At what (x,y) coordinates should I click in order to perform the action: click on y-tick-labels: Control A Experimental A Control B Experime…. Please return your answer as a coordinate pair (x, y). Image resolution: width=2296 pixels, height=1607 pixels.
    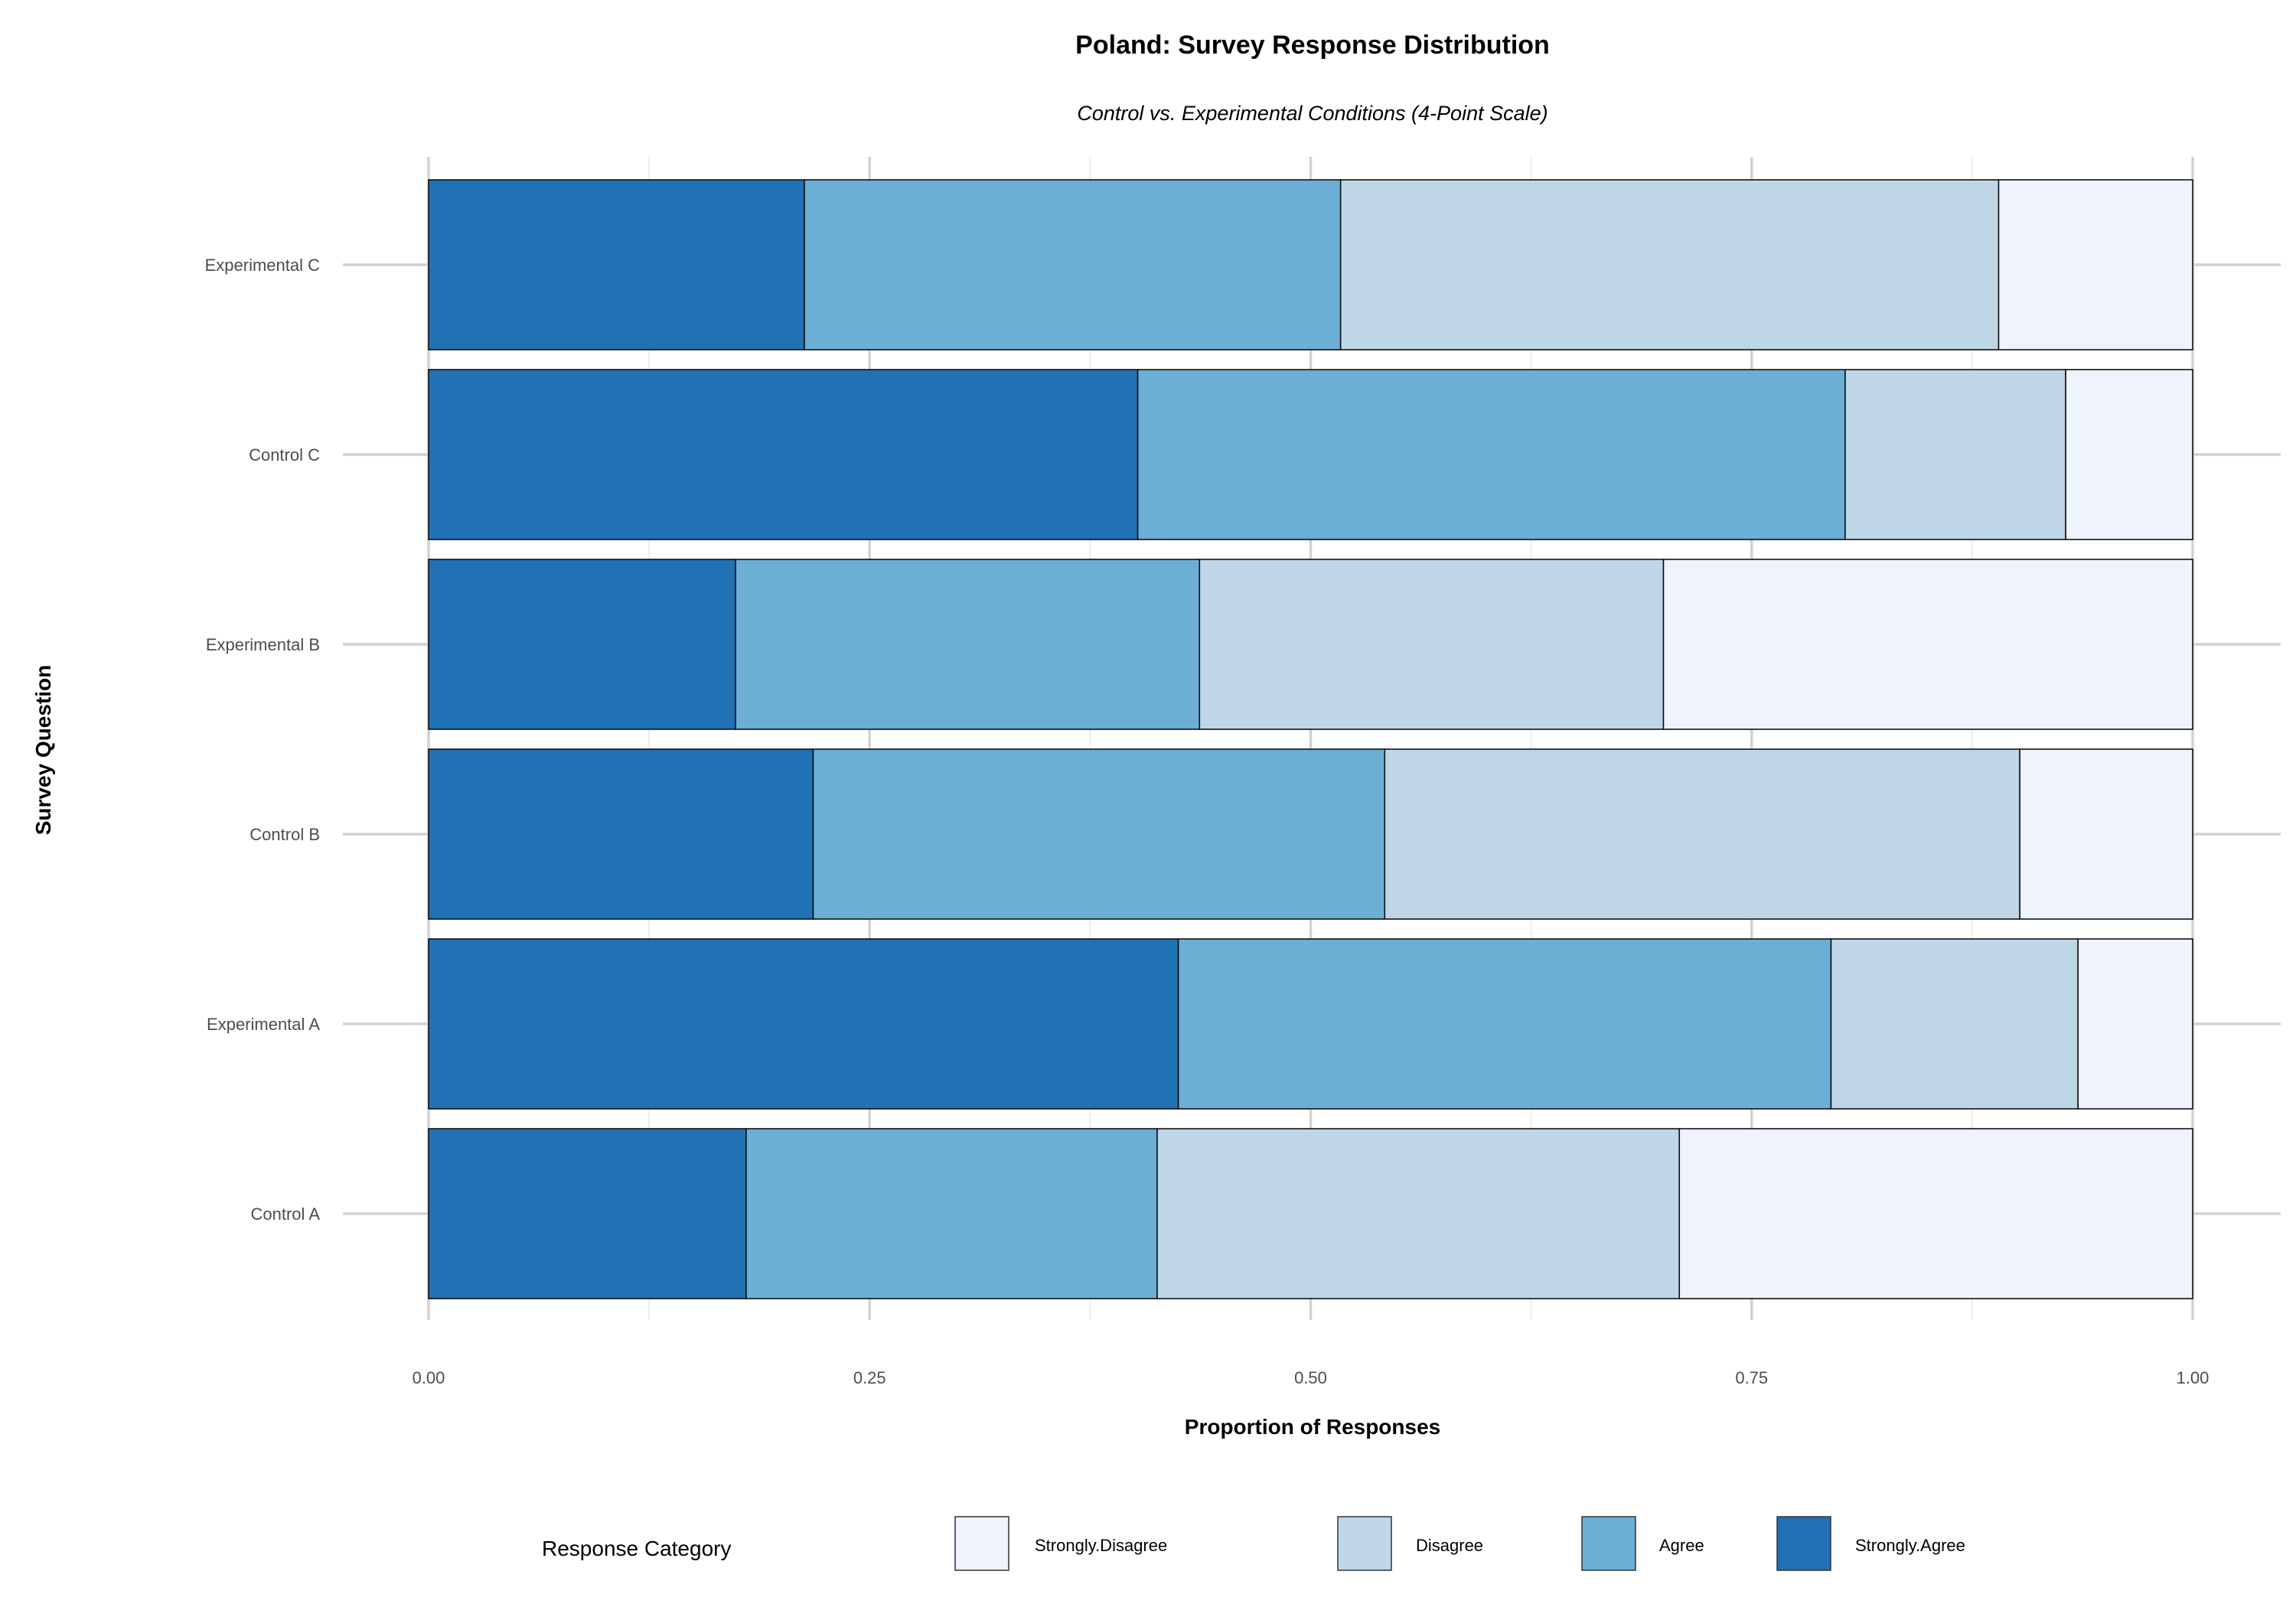
    Looking at the image, I should click on (263, 740).